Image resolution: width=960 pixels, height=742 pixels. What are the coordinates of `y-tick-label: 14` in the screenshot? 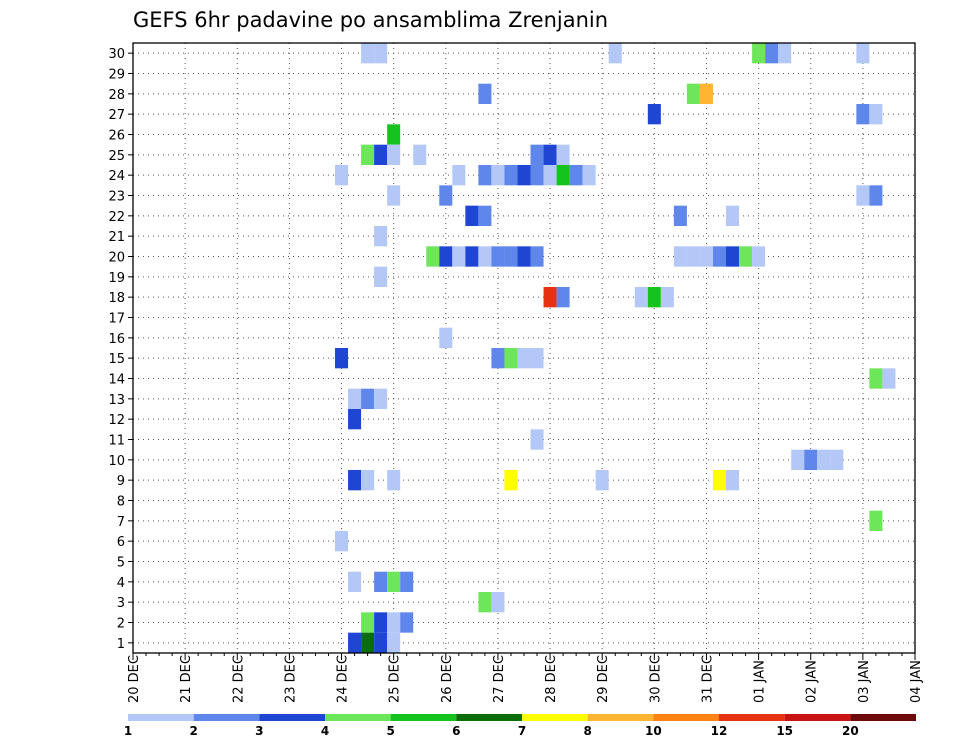 It's located at (116, 380).